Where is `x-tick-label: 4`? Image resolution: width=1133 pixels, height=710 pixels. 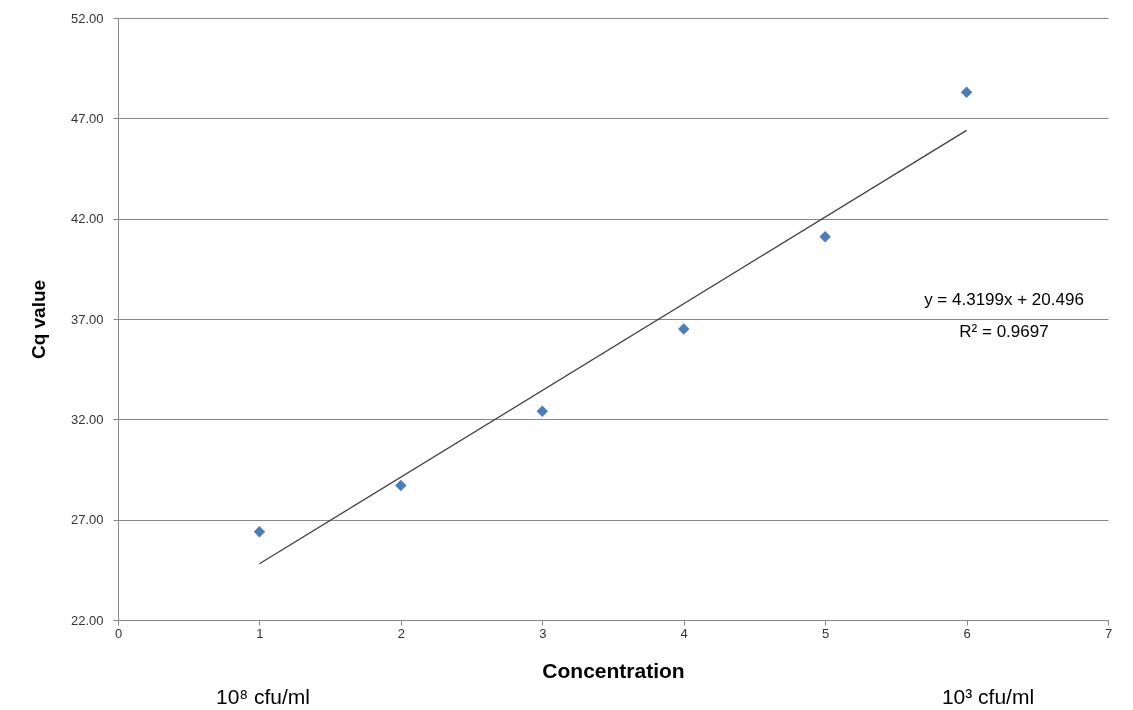 x-tick-label: 4 is located at coordinates (684, 633).